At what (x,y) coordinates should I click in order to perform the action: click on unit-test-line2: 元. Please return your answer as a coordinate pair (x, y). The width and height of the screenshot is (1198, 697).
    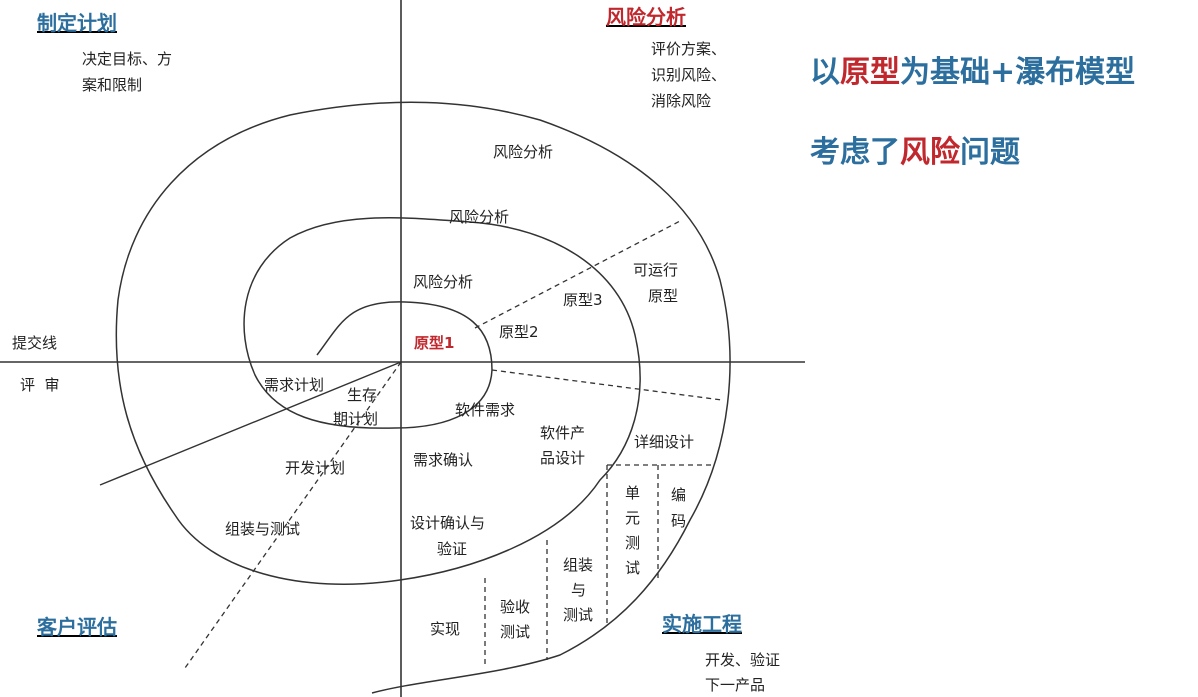
    Looking at the image, I should click on (632, 518).